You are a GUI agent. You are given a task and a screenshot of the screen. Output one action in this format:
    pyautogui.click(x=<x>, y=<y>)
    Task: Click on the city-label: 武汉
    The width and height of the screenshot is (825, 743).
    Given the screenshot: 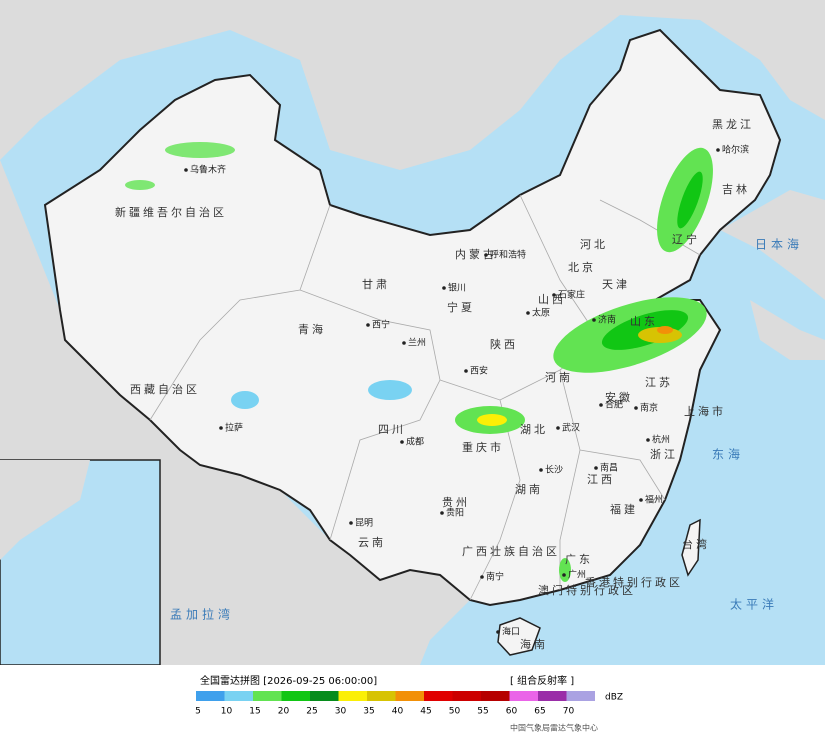 What is the action you would take?
    pyautogui.click(x=571, y=428)
    